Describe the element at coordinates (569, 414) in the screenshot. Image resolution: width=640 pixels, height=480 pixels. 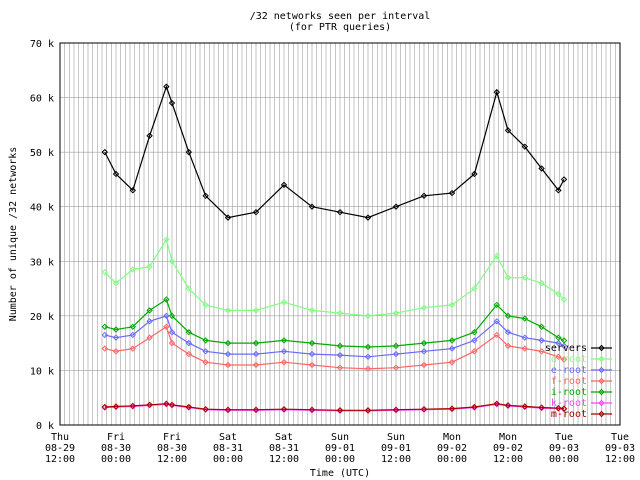
I see `legend-label: m-root` at that location.